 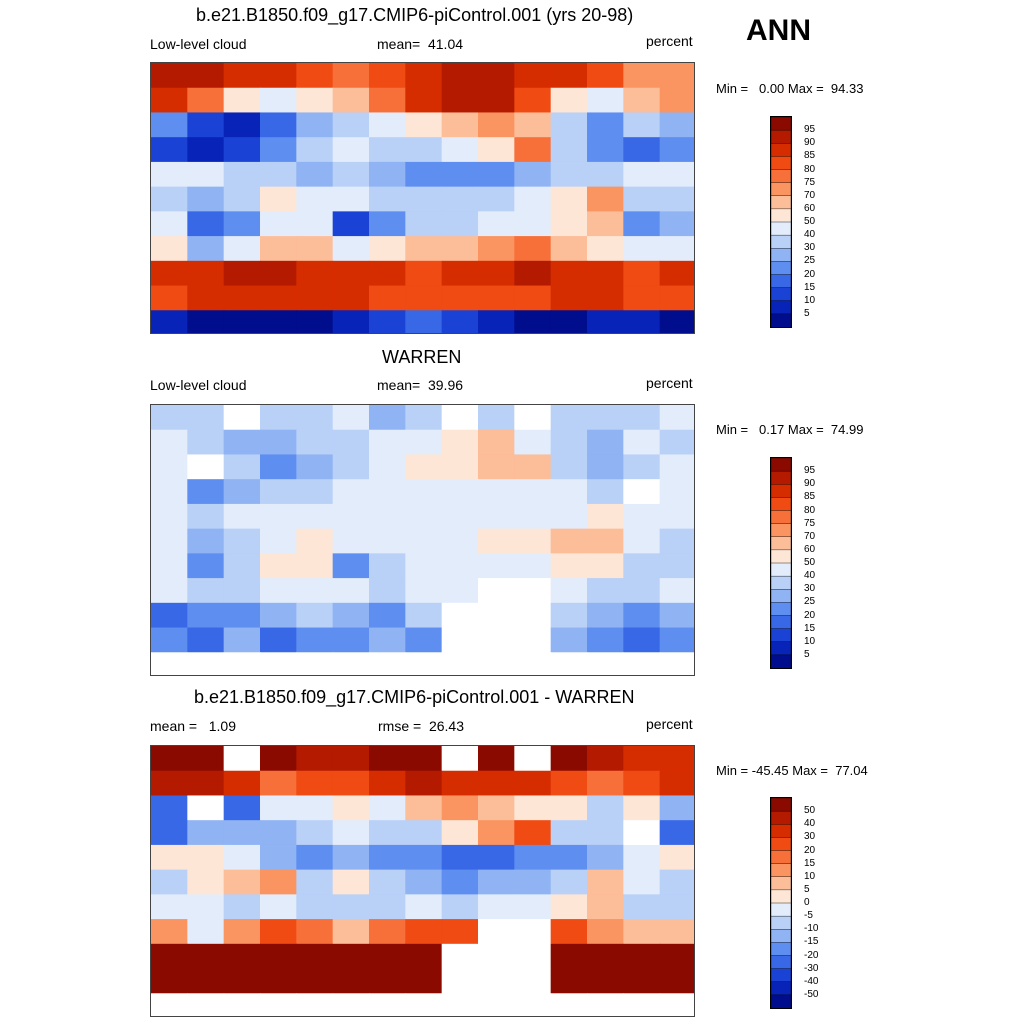 What do you see at coordinates (810, 195) in the screenshot?
I see `colorbar-tick-label: 70` at bounding box center [810, 195].